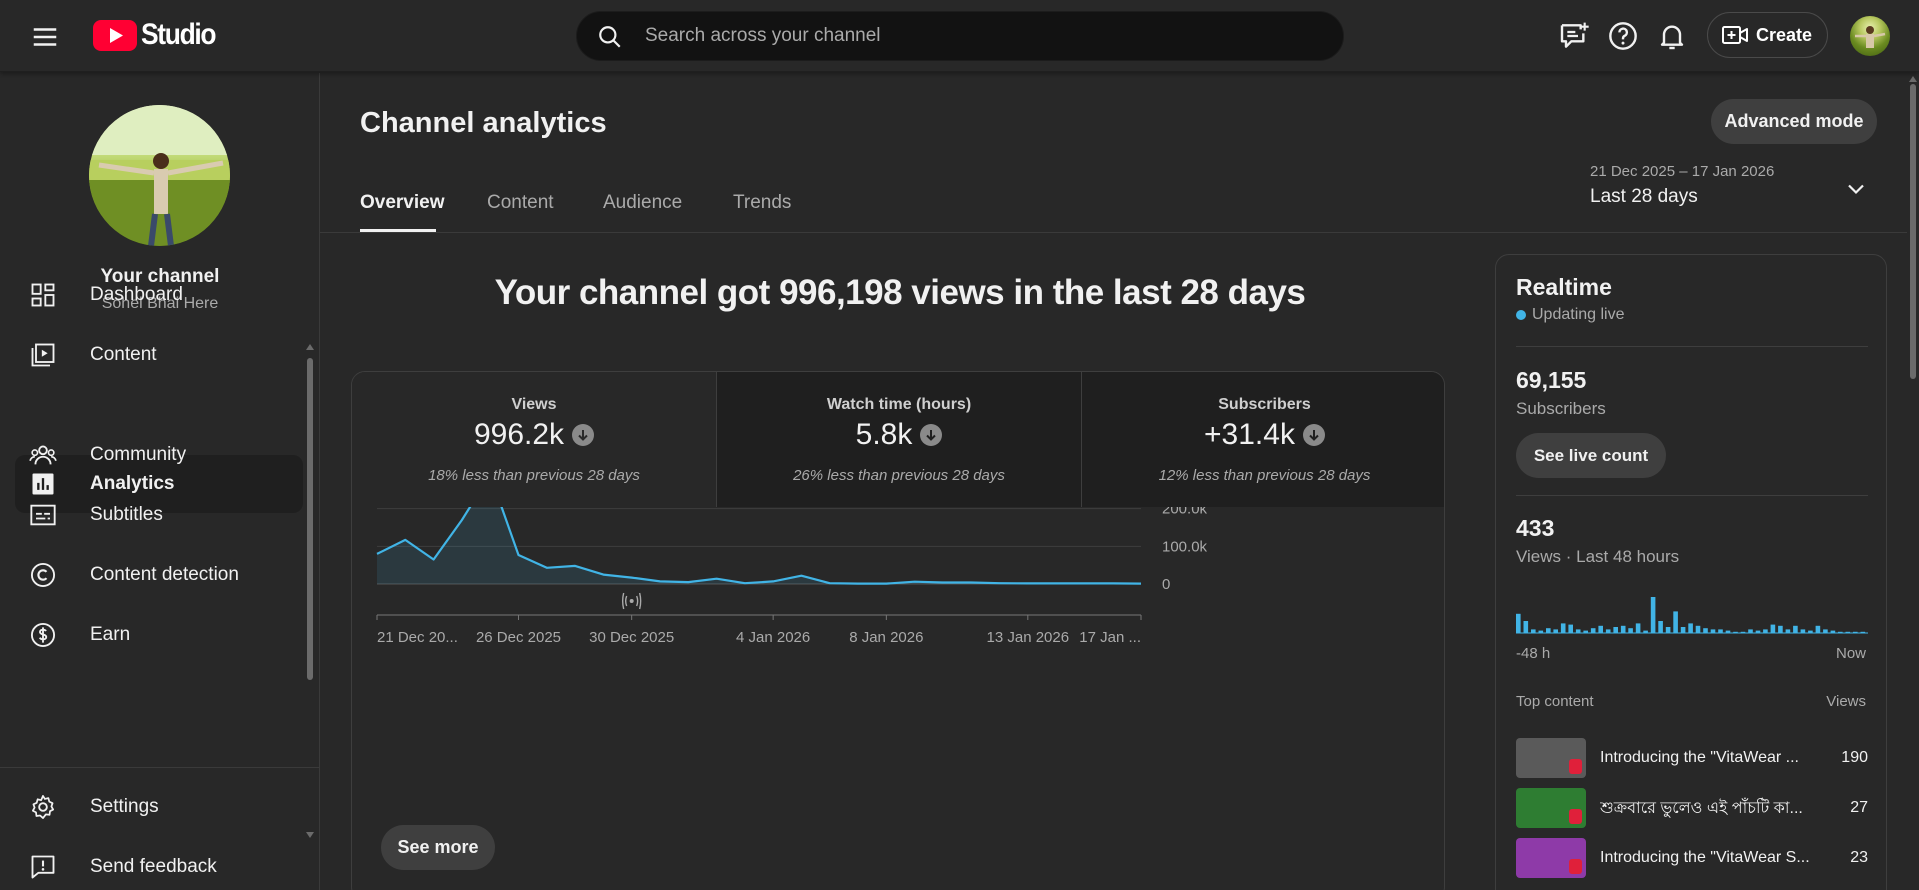  I want to click on content-icon, so click(43, 355).